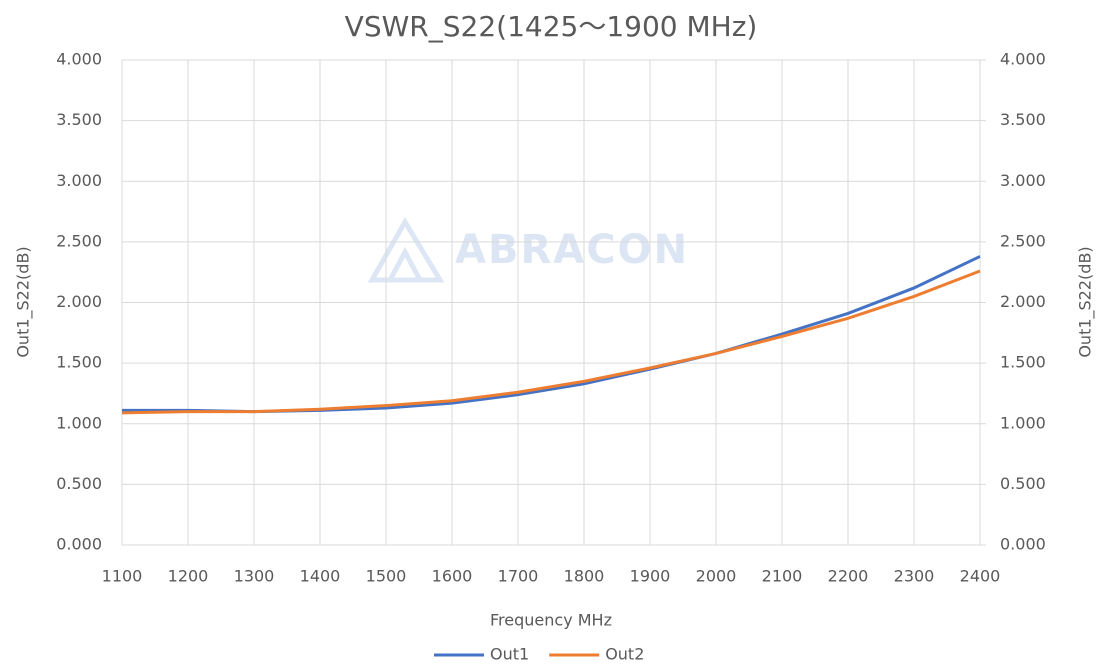  What do you see at coordinates (1023, 362) in the screenshot?
I see `y2-tick-label: 1.500` at bounding box center [1023, 362].